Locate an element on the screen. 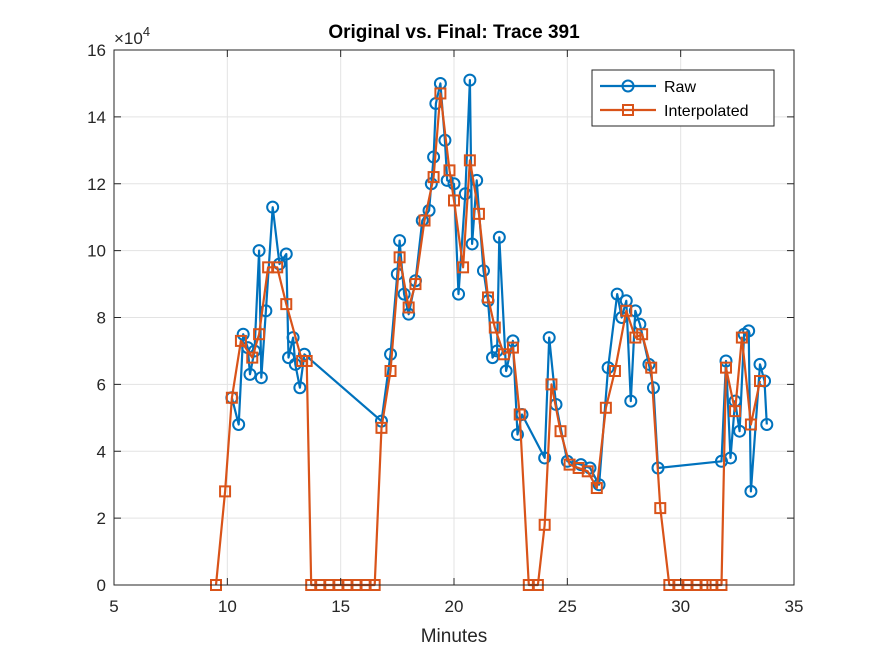 Image resolution: width=875 pixels, height=656 pixels. x-tick-label: 30 is located at coordinates (680, 606).